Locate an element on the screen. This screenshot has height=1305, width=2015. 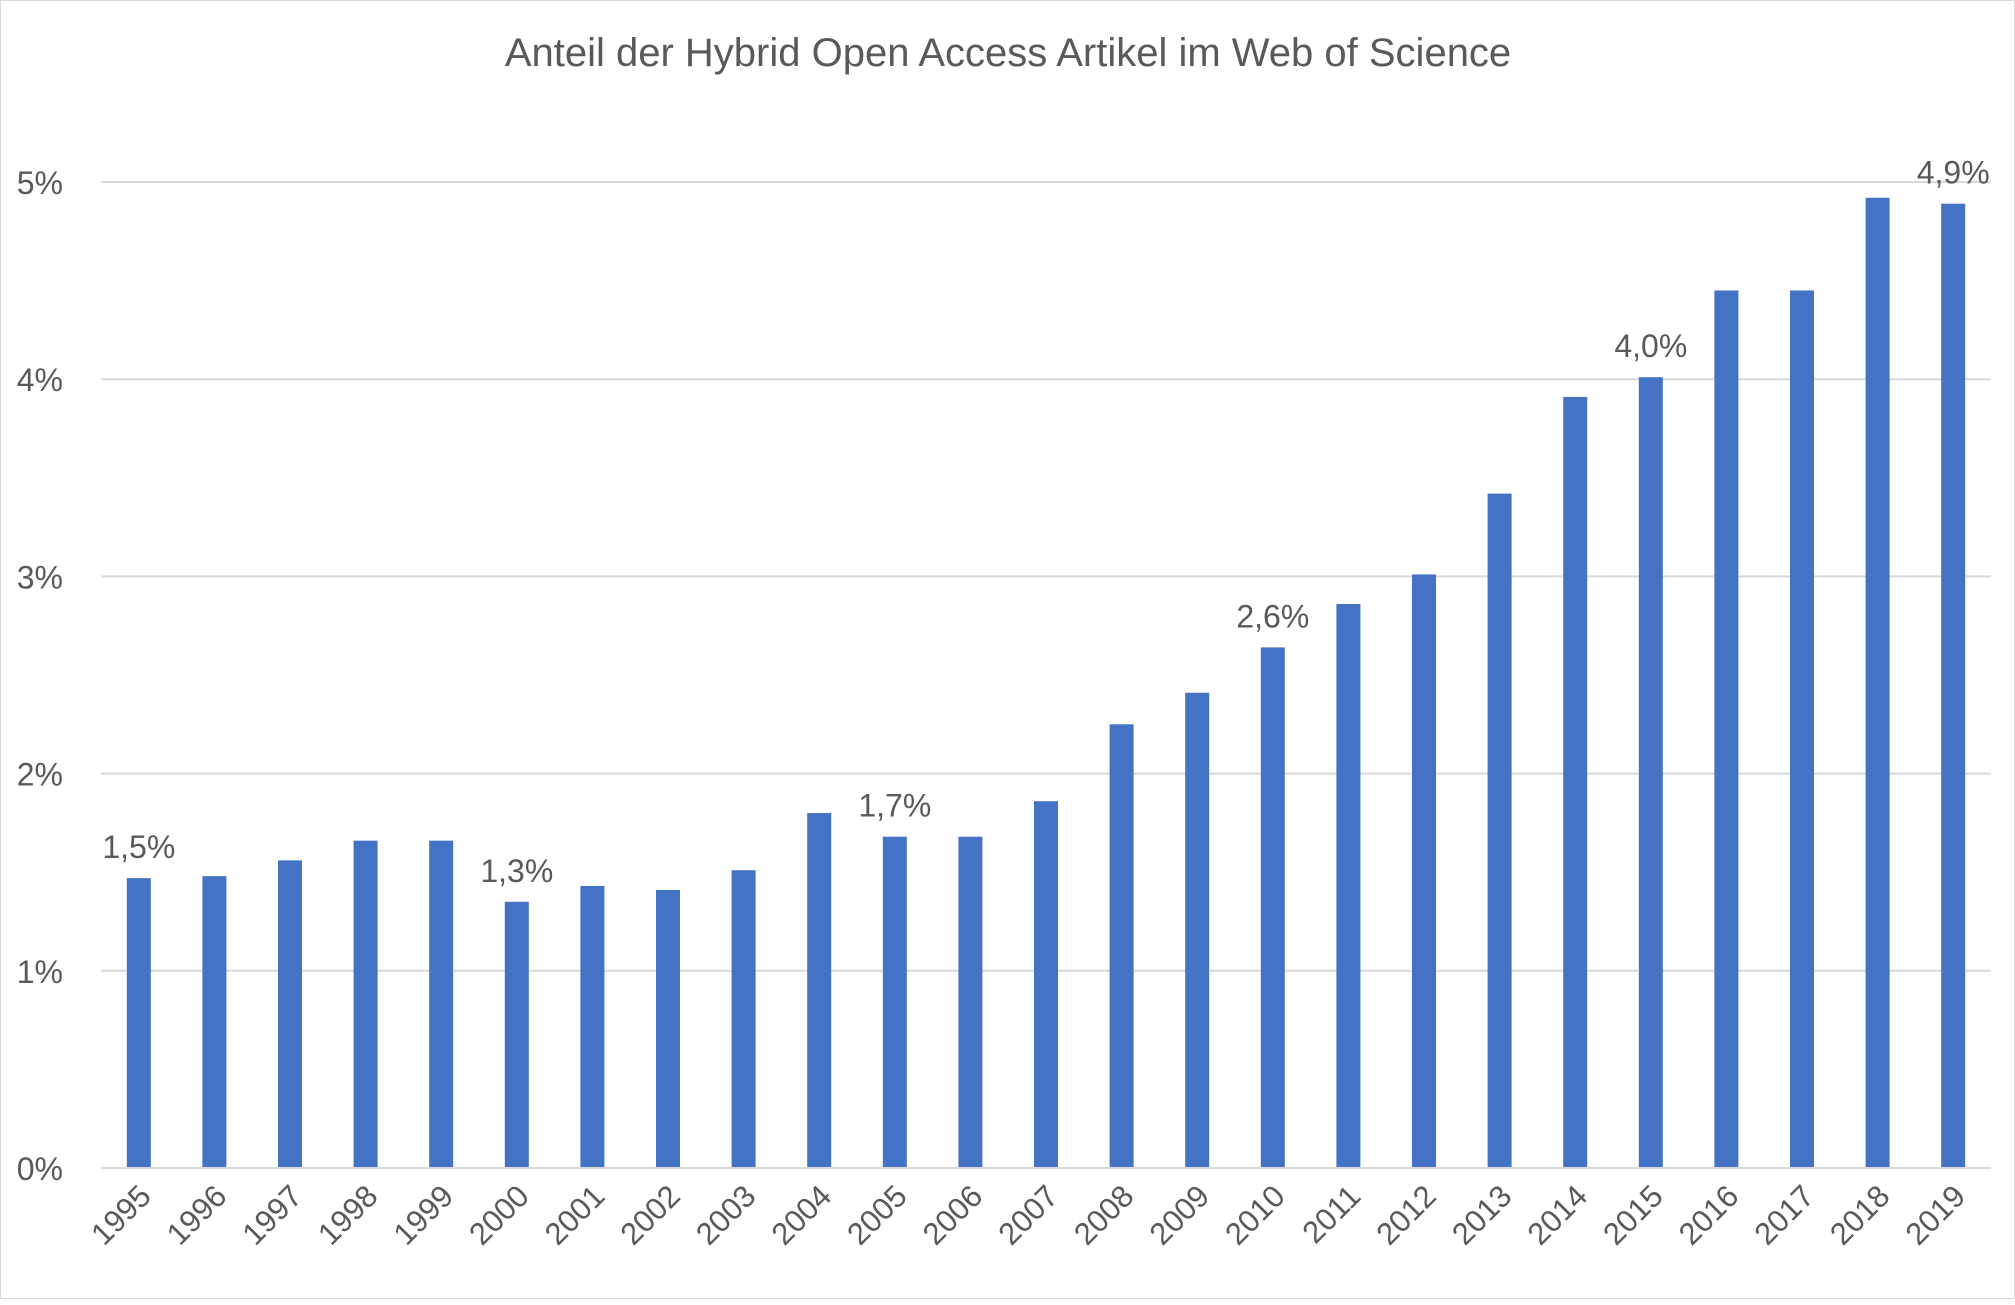
y-axis-tick-labels: 0% 1% 2% 3% 4% 5% is located at coordinates (40, 676).